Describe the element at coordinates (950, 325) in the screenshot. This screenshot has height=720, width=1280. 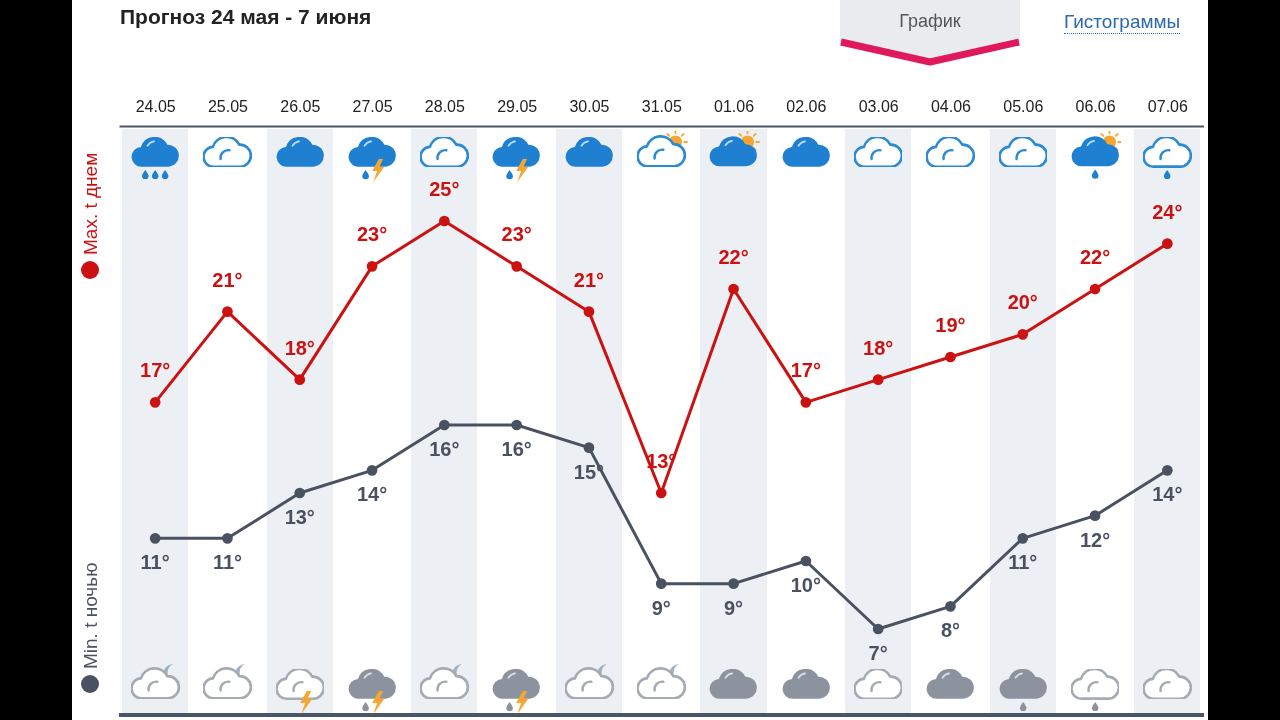
I see `data-label: 19°` at that location.